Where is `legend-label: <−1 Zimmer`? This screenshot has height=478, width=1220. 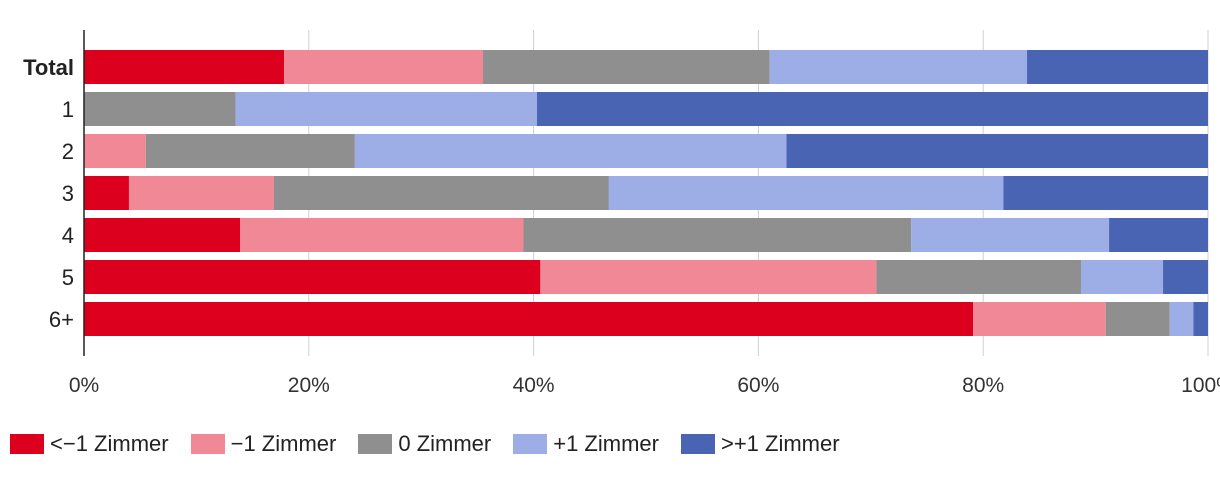
legend-label: <−1 Zimmer is located at coordinates (109, 443).